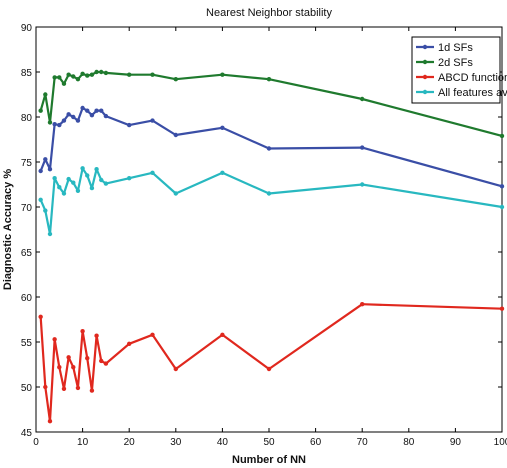 Image resolution: width=507 pixels, height=468 pixels. I want to click on legend-label: All features avg., so click(472, 93).